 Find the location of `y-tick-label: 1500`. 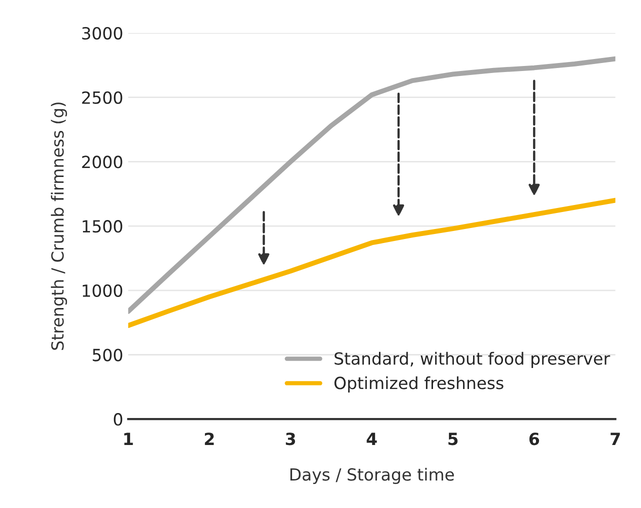

y-tick-label: 1500 is located at coordinates (102, 226).